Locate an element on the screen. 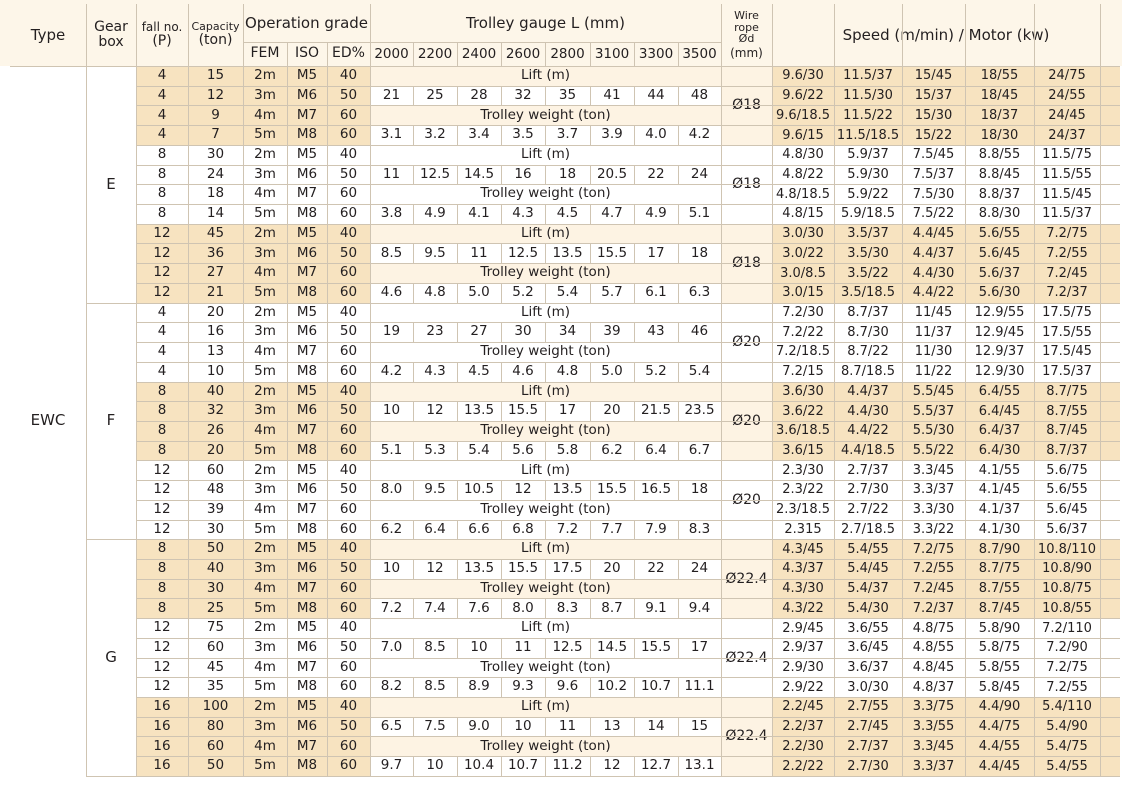  iso-cell: M8 is located at coordinates (307, 607).